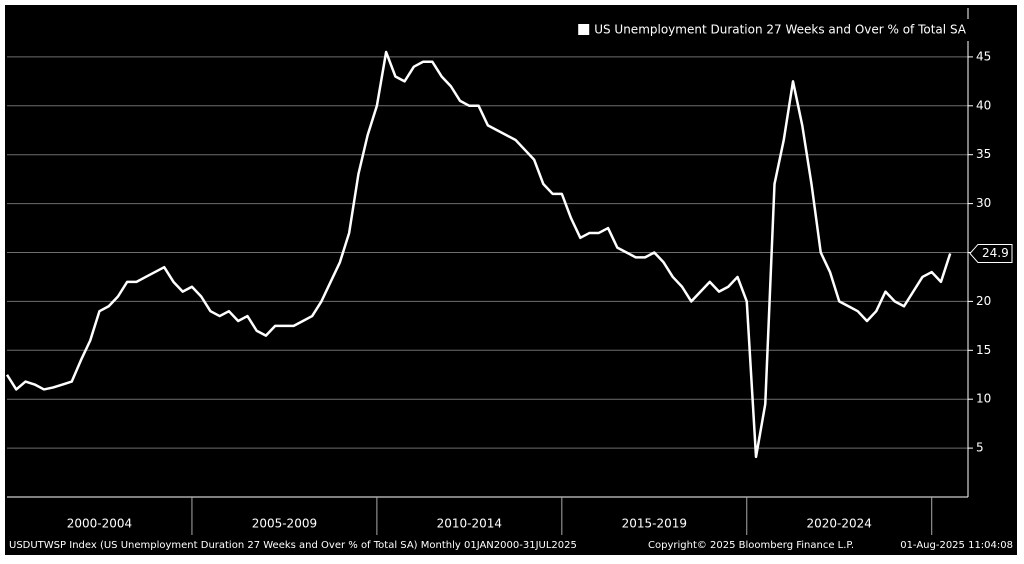  Describe the element at coordinates (839, 524) in the screenshot. I see `x-tick-label: 2020-2024` at that location.